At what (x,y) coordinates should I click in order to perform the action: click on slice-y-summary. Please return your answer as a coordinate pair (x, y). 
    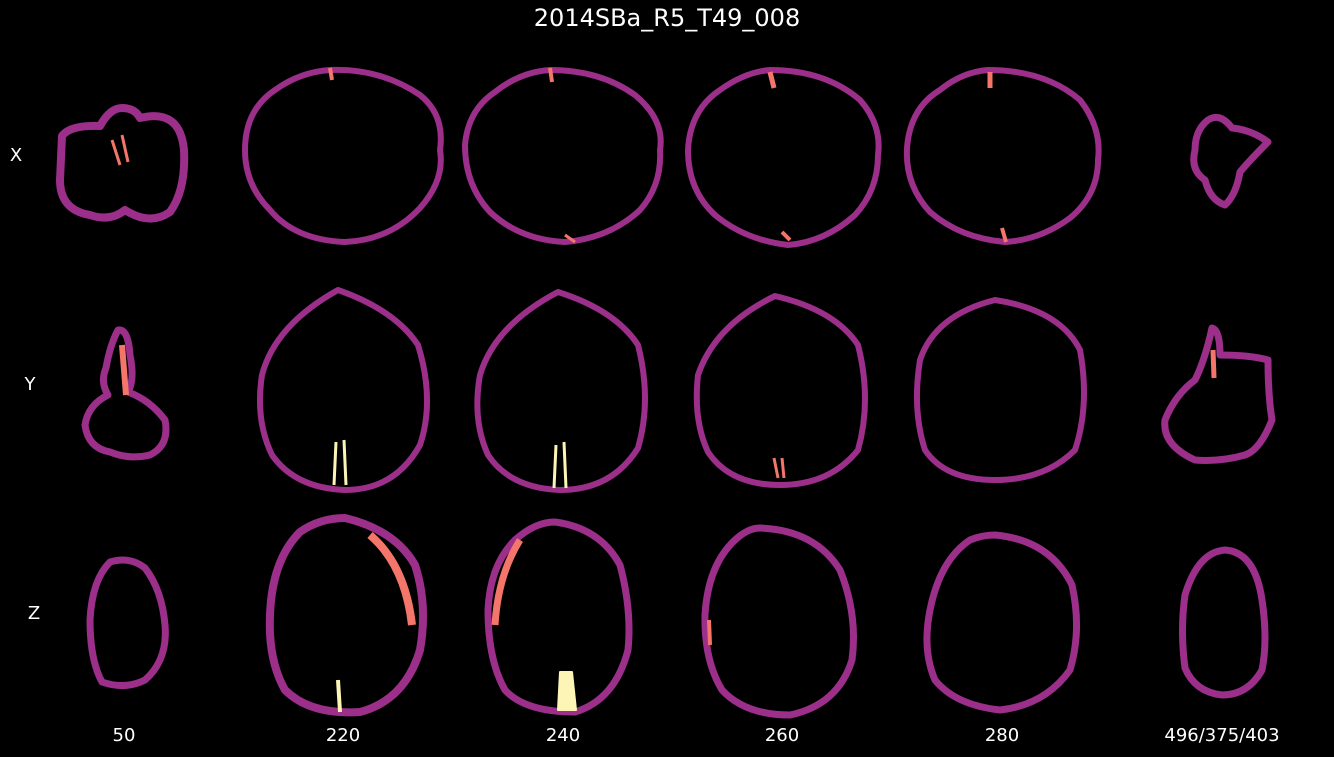
    Looking at the image, I should click on (1218, 394).